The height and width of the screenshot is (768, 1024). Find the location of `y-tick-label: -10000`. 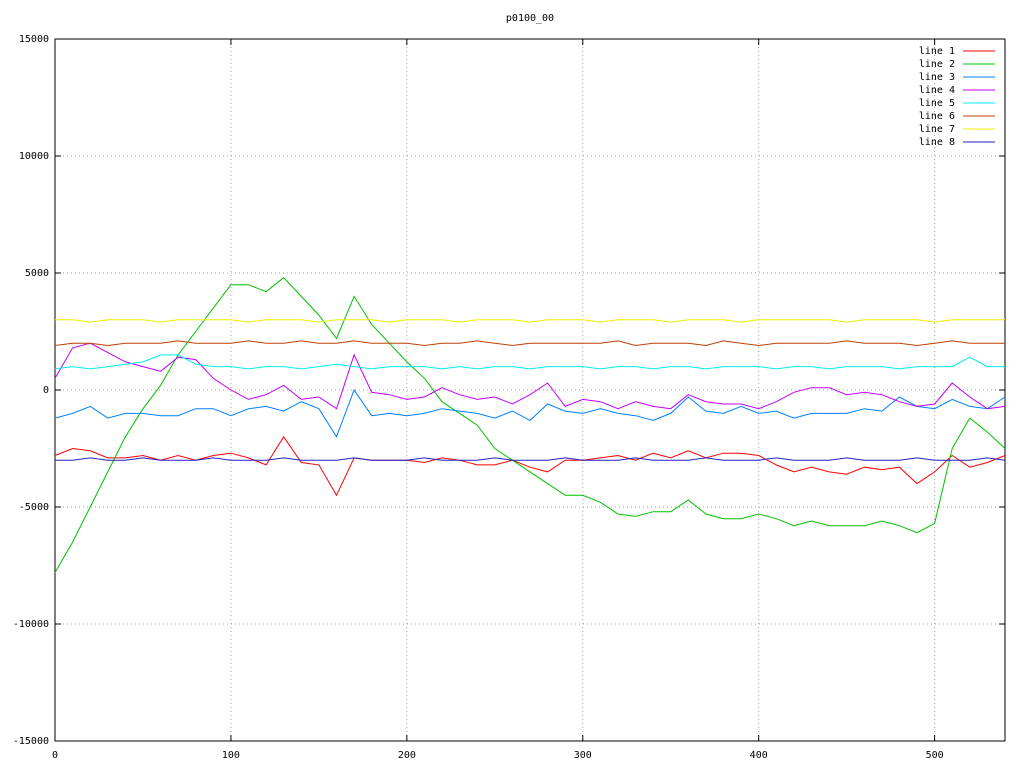

y-tick-label: -10000 is located at coordinates (31, 624).